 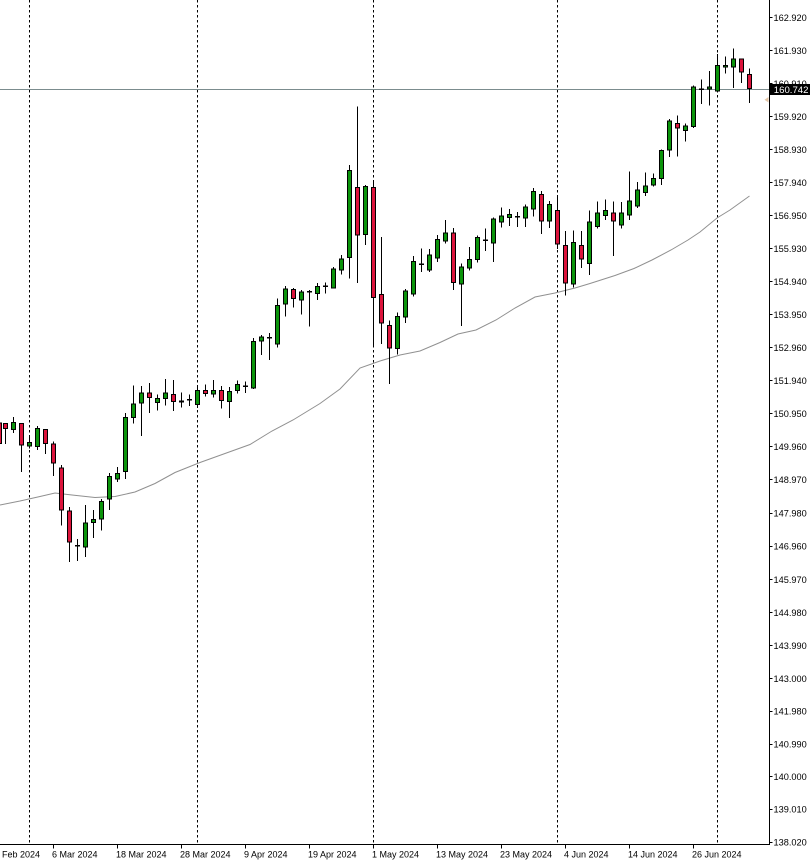 I want to click on svg-text: 149.960, so click(x=790, y=447).